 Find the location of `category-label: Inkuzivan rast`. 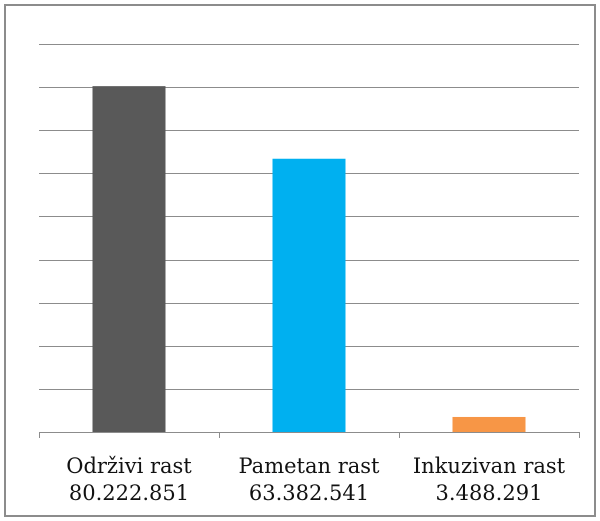

category-label: Inkuzivan rast is located at coordinates (489, 466).